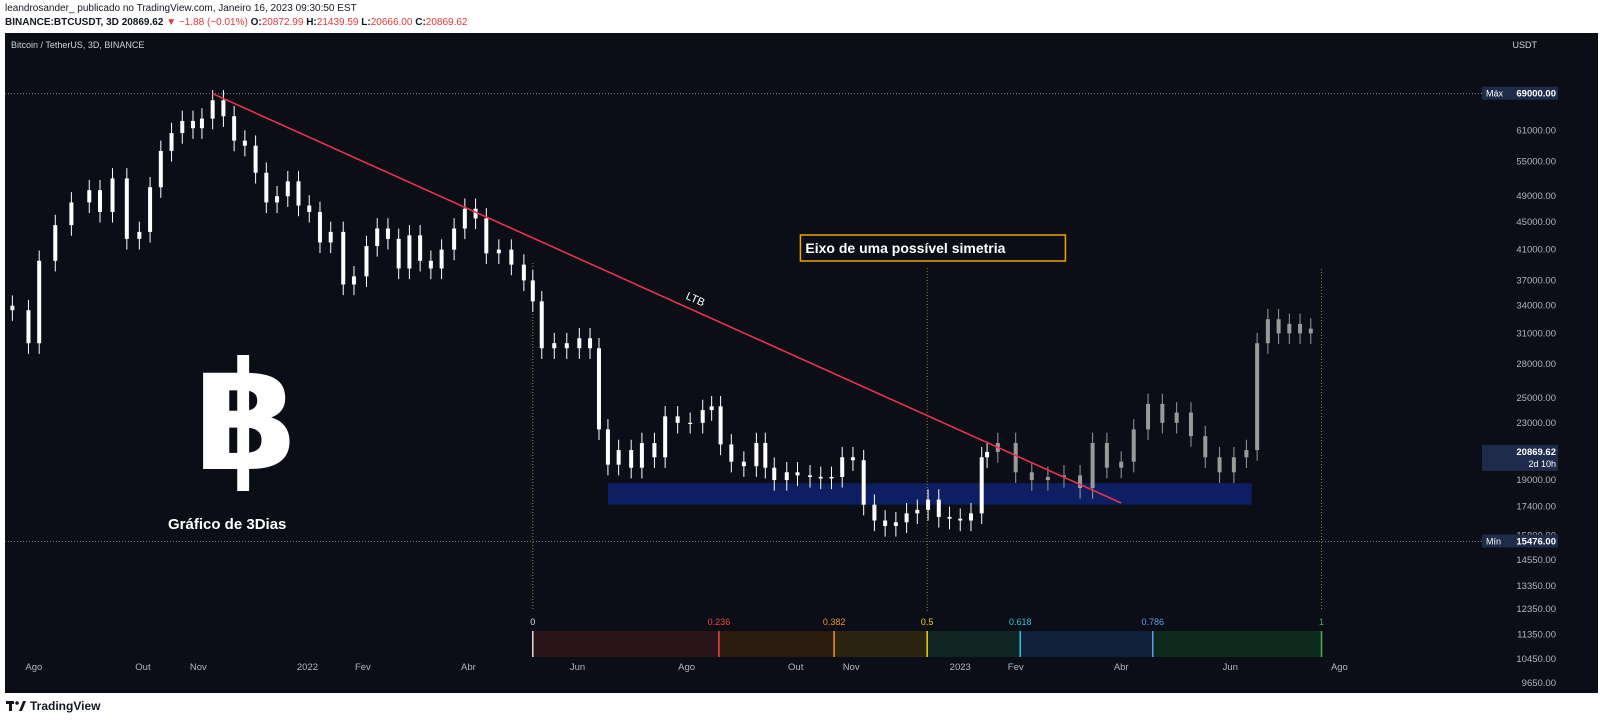 Image resolution: width=1600 pixels, height=720 pixels. What do you see at coordinates (1086, 644) in the screenshot?
I see `fib-band-0.618` at bounding box center [1086, 644].